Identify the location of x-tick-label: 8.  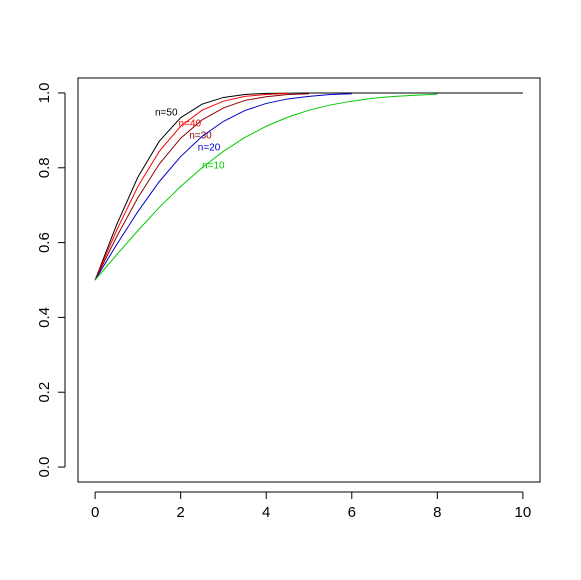
(437, 512).